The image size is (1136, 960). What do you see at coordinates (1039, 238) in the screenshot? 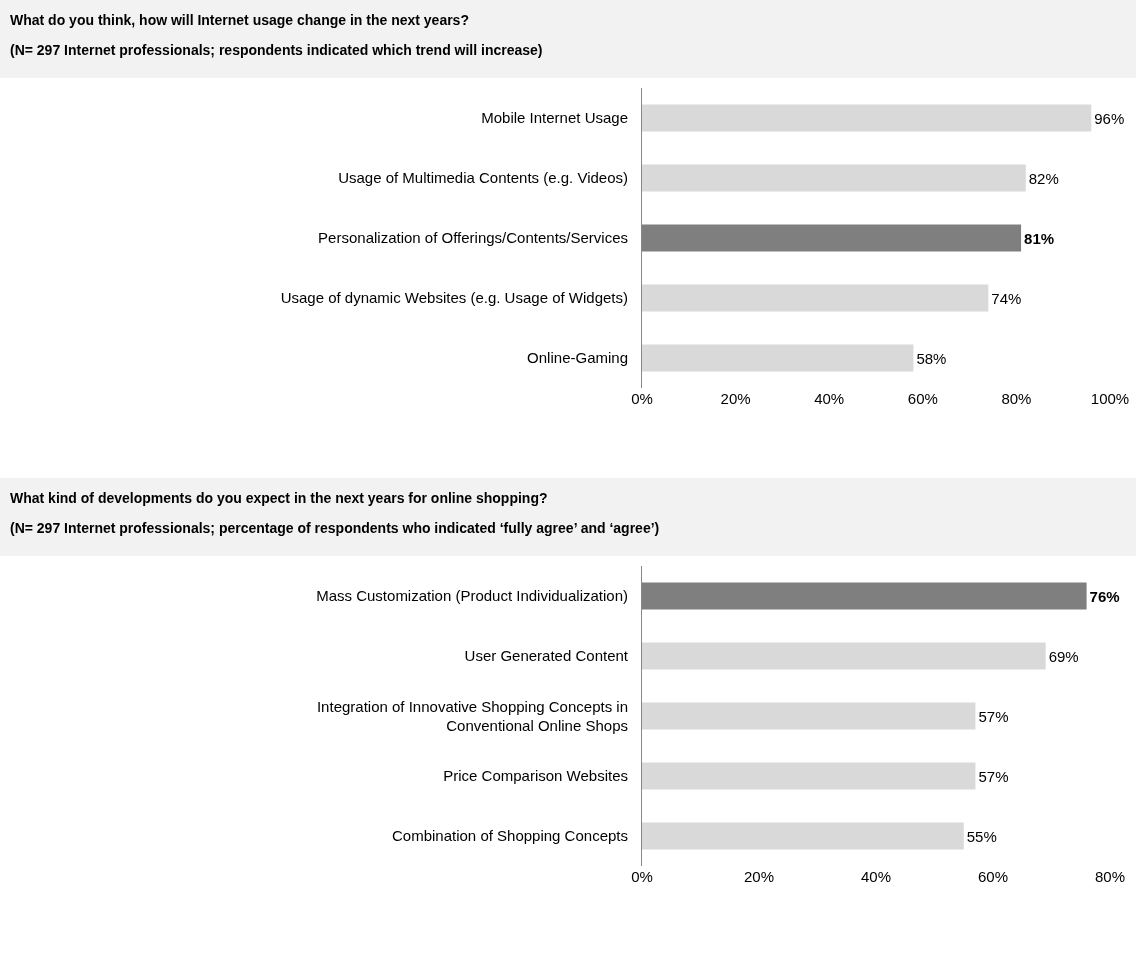
I see `data-label: 81%` at bounding box center [1039, 238].